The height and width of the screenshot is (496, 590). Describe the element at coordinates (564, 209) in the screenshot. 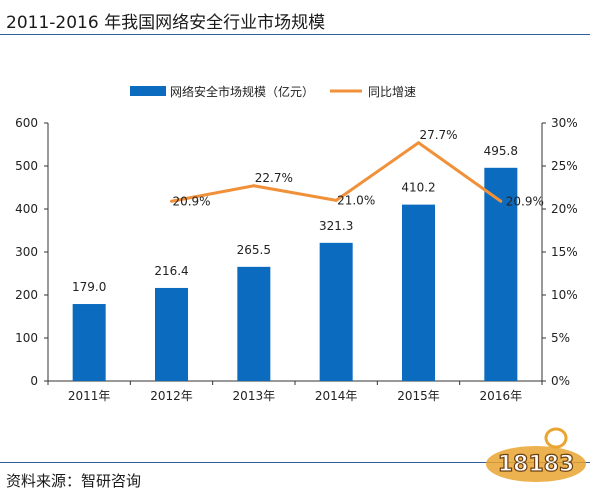

I see `y-right-tick-label: 20%` at that location.